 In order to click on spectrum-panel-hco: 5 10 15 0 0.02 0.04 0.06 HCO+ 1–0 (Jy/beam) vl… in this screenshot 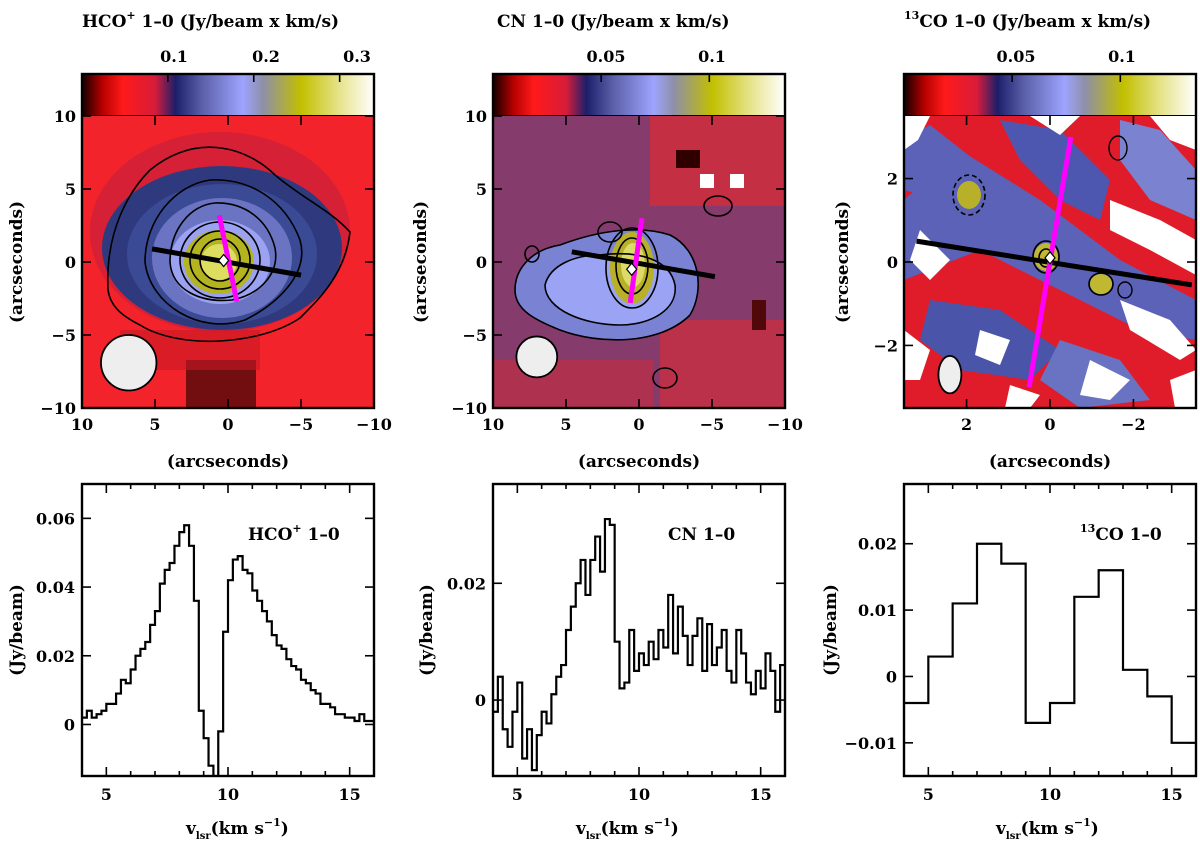, I will do `click(191, 662)`.